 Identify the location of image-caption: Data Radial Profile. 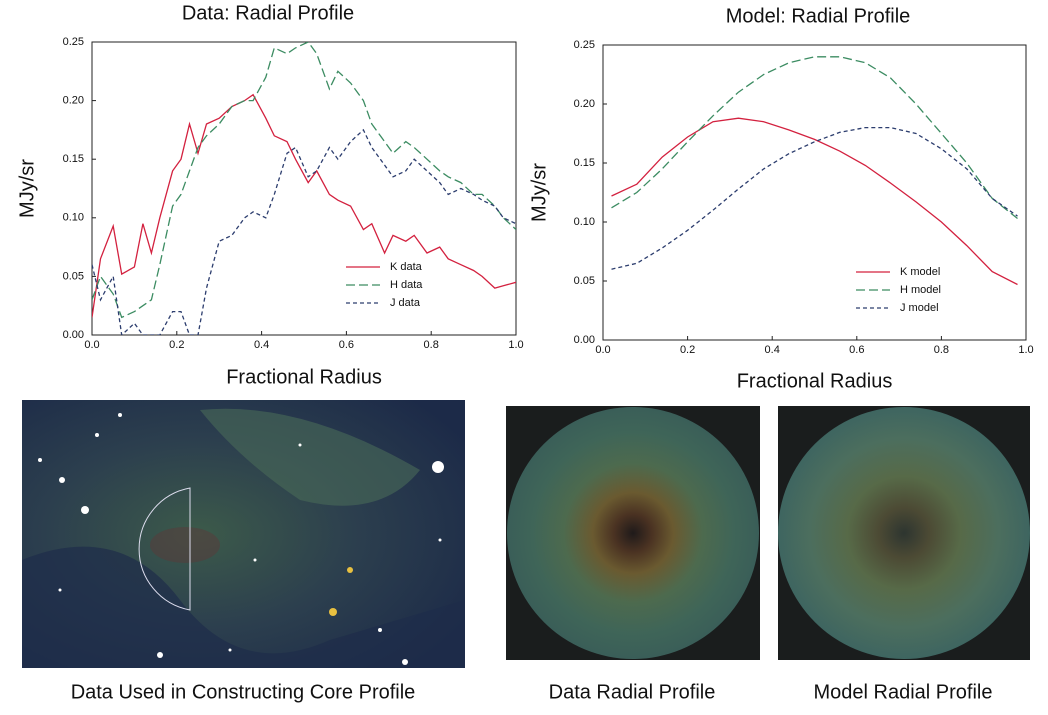
(632, 692).